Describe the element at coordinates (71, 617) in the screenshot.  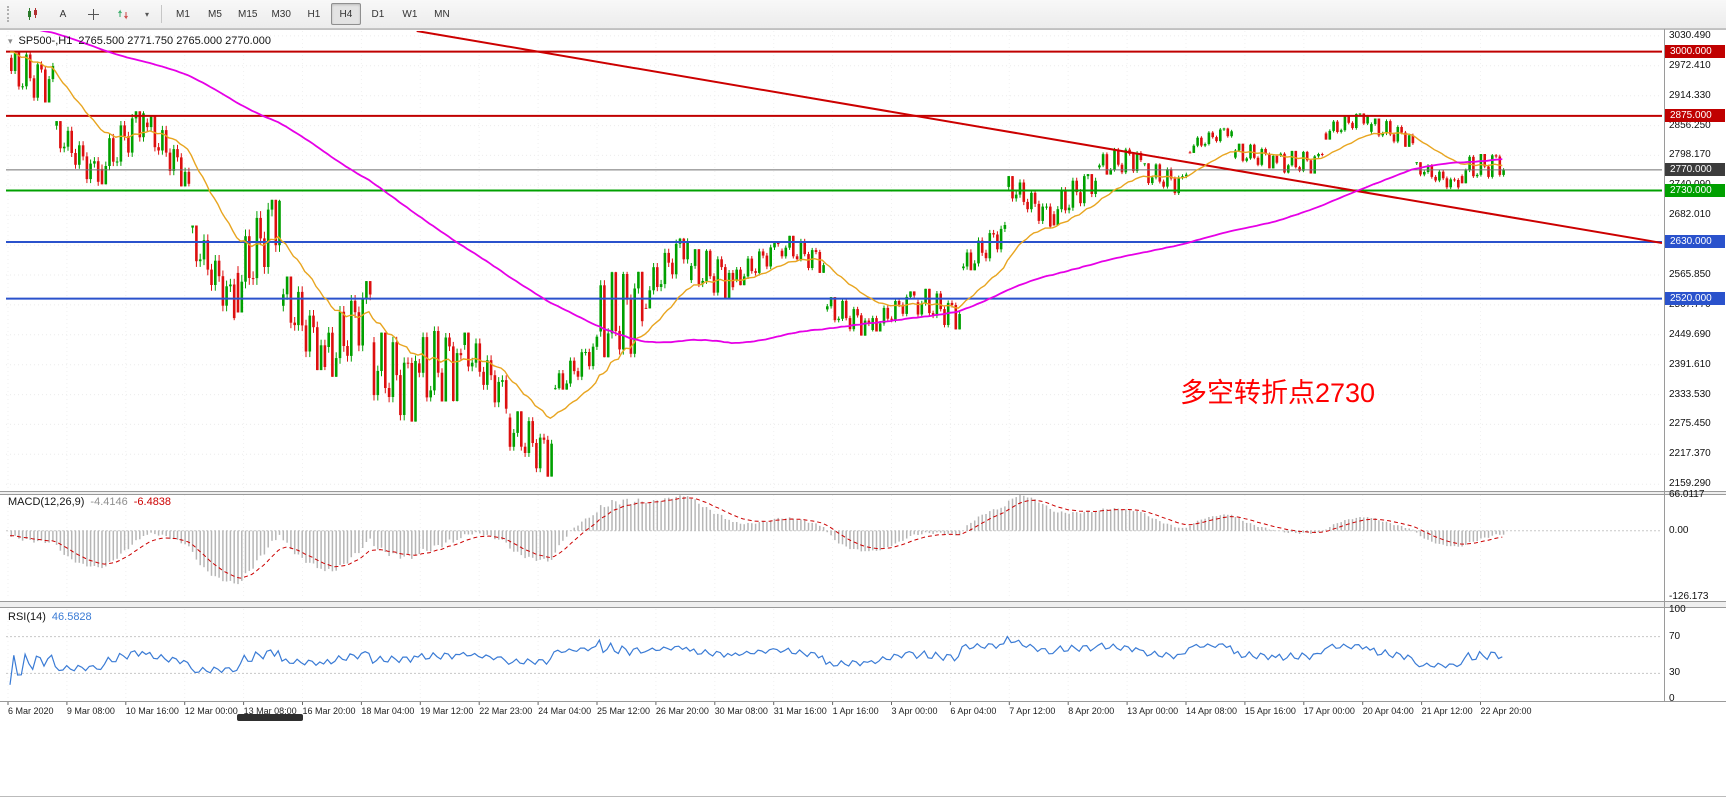
I see `rsi-value: 46.5828` at that location.